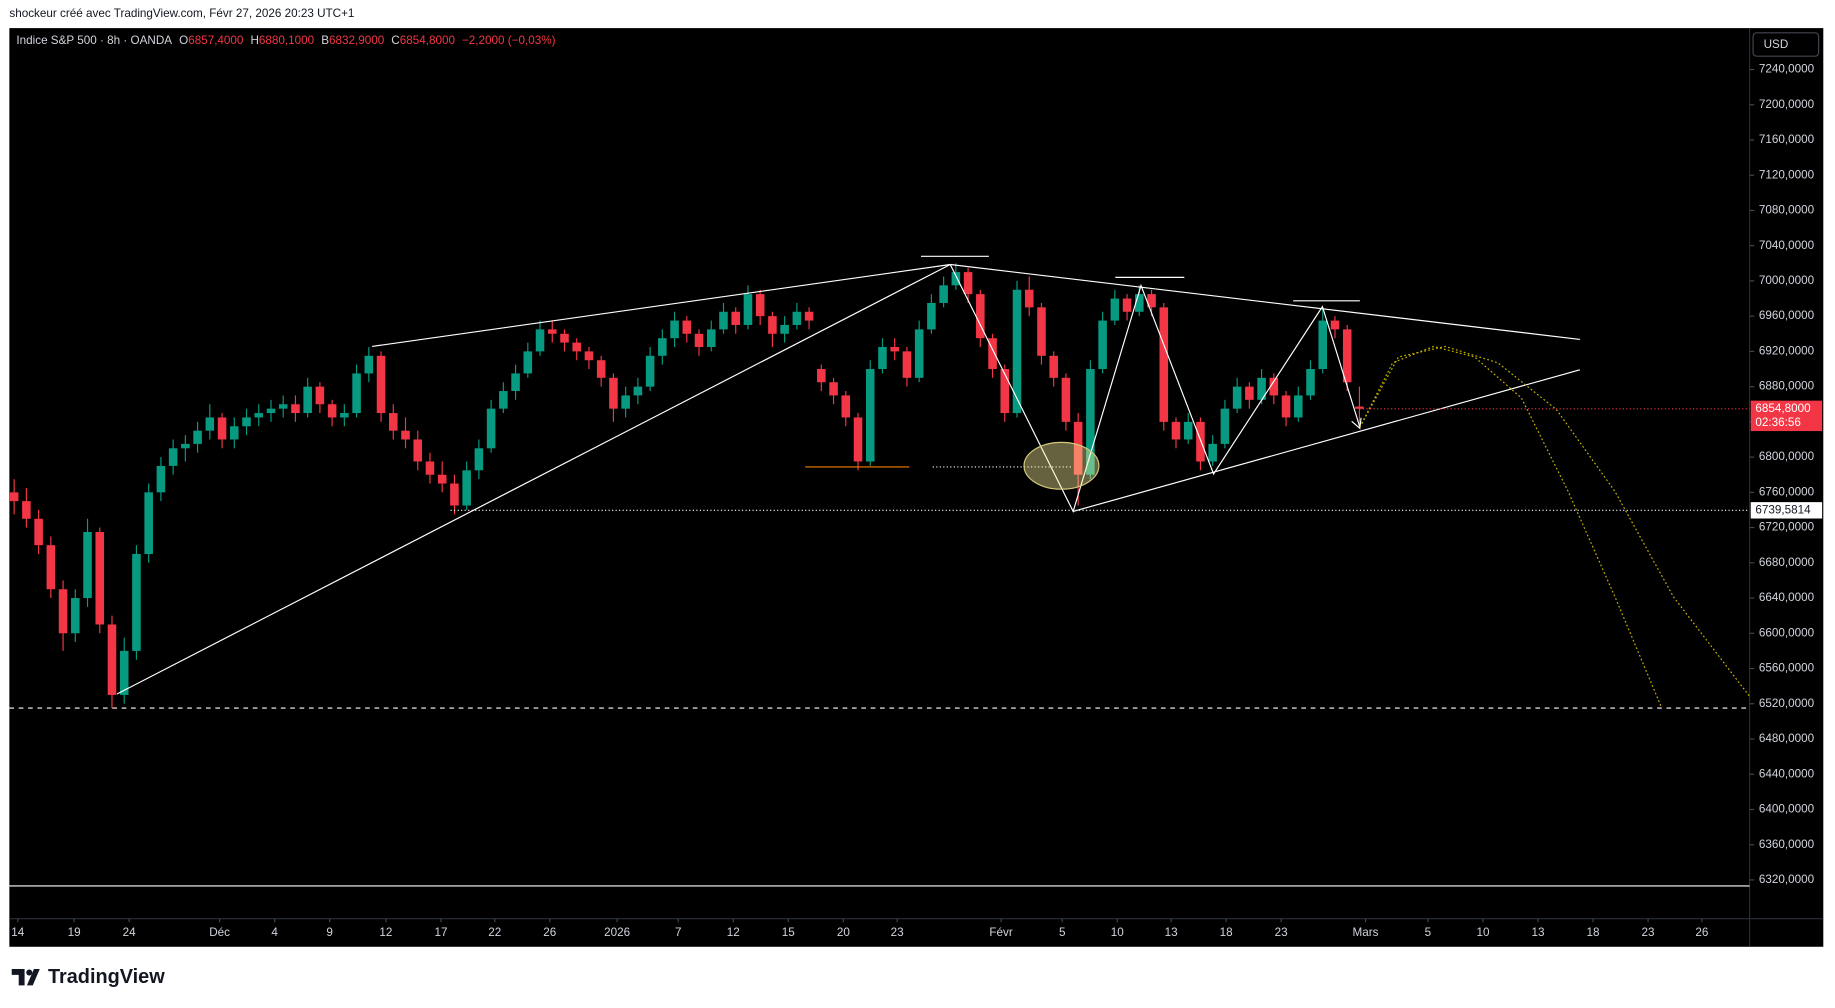 This screenshot has height=1008, width=1835. Describe the element at coordinates (1783, 408) in the screenshot. I see `last-price-label: 6854,8000` at that location.